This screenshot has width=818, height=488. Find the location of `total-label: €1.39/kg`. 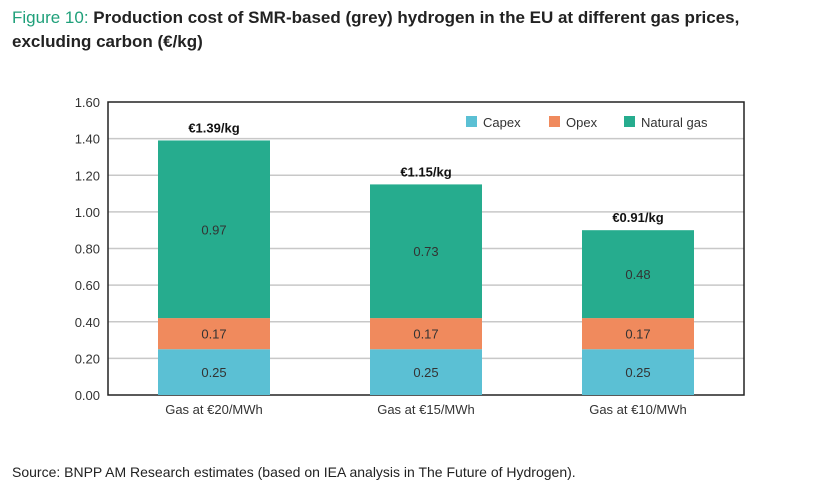

total-label: €1.39/kg is located at coordinates (213, 127).